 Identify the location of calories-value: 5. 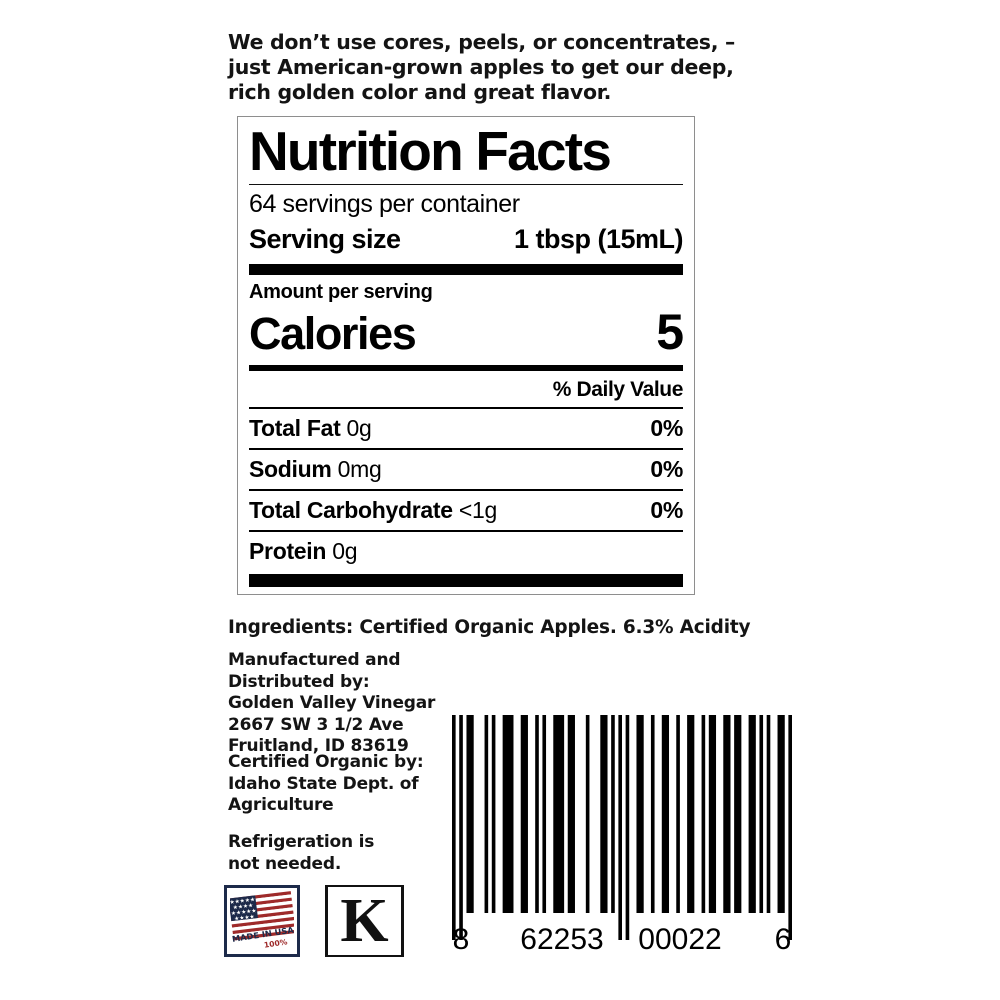
(670, 332).